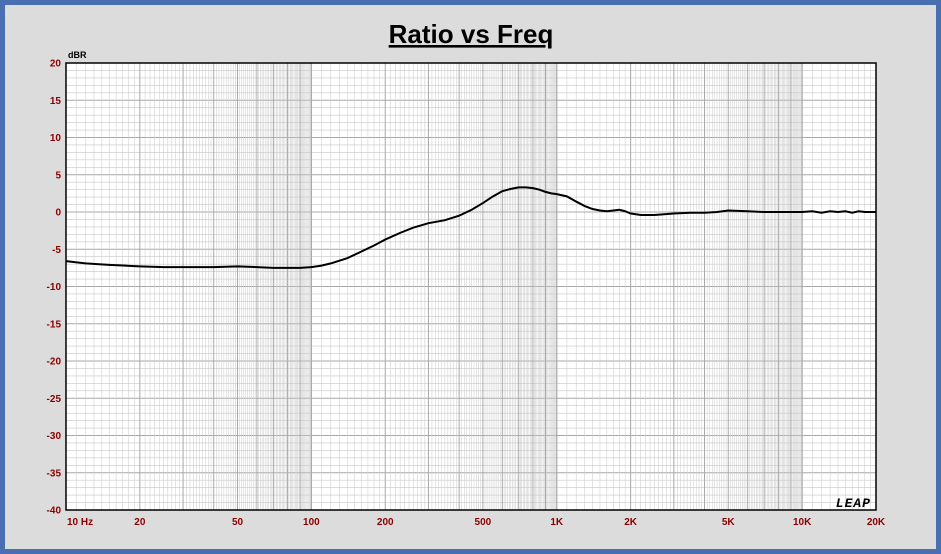  What do you see at coordinates (557, 522) in the screenshot?
I see `x-tick-label: 1K` at bounding box center [557, 522].